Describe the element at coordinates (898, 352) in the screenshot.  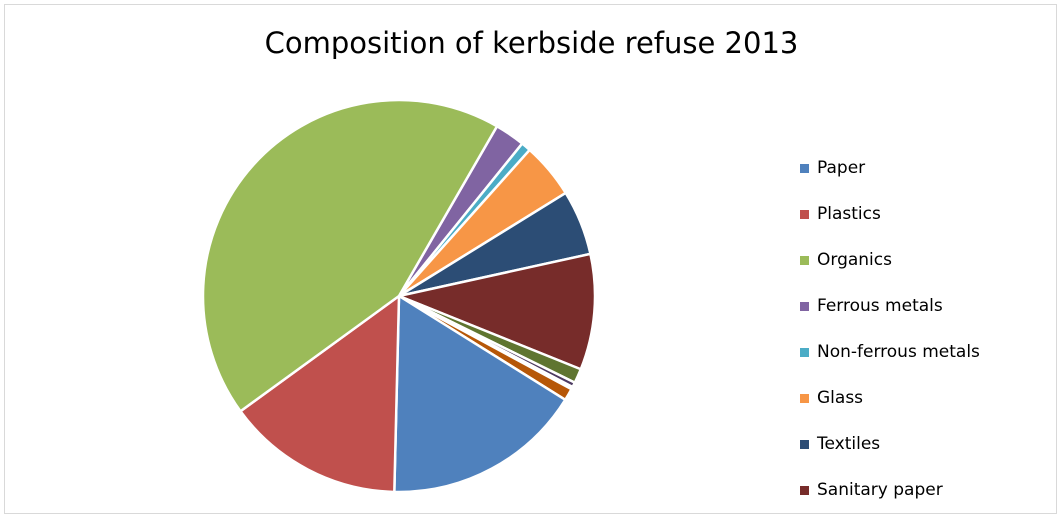
I see `legend-label: Non-ferrous metals` at that location.